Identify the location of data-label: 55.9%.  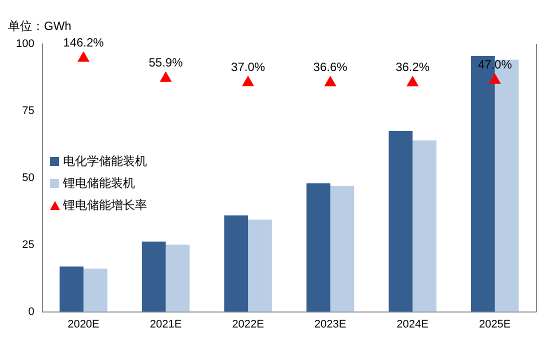
(166, 63).